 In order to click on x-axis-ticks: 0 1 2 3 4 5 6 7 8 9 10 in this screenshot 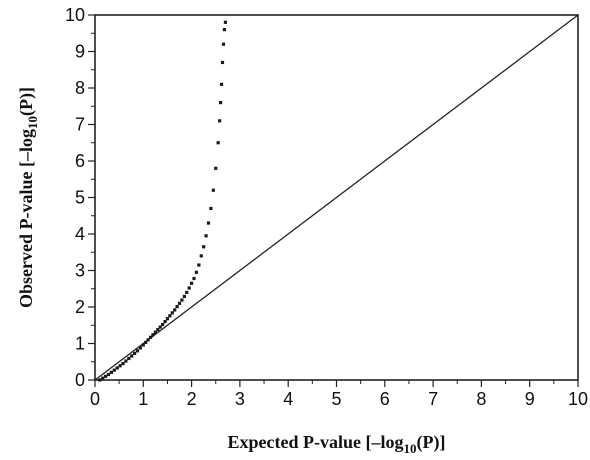, I will do `click(339, 394)`.